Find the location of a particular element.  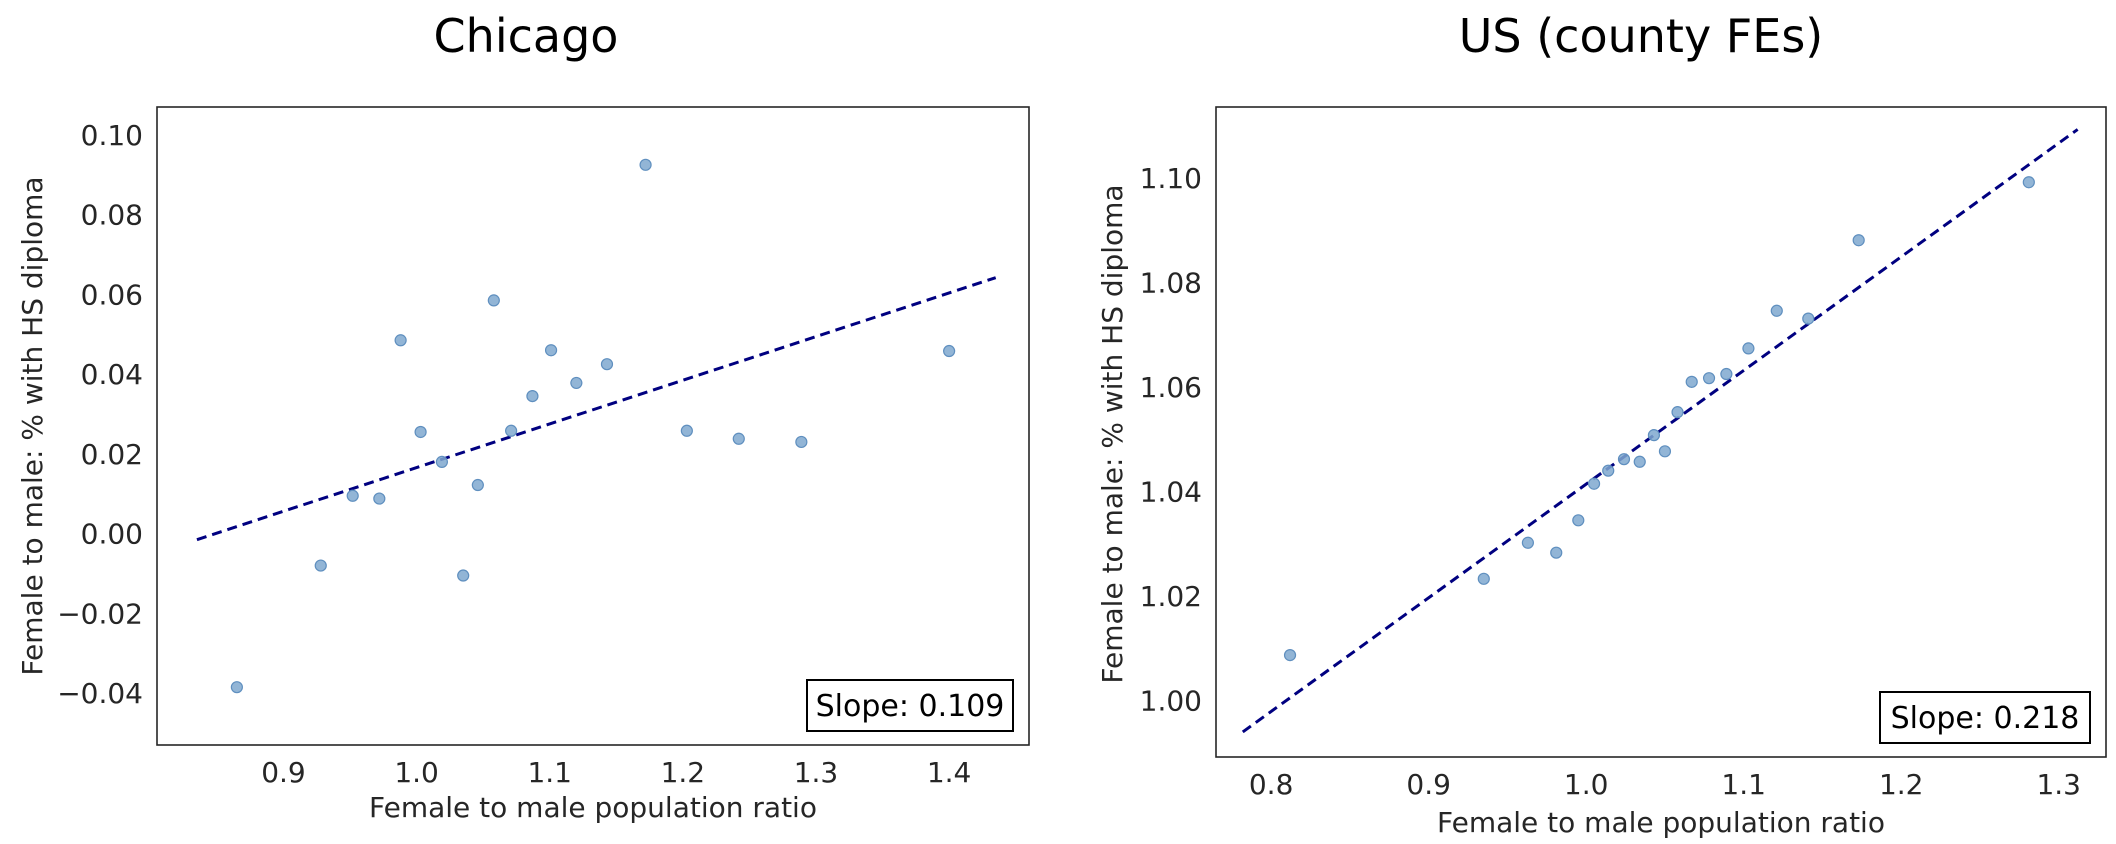

y-tick-label: −0.02 is located at coordinates (100, 613).